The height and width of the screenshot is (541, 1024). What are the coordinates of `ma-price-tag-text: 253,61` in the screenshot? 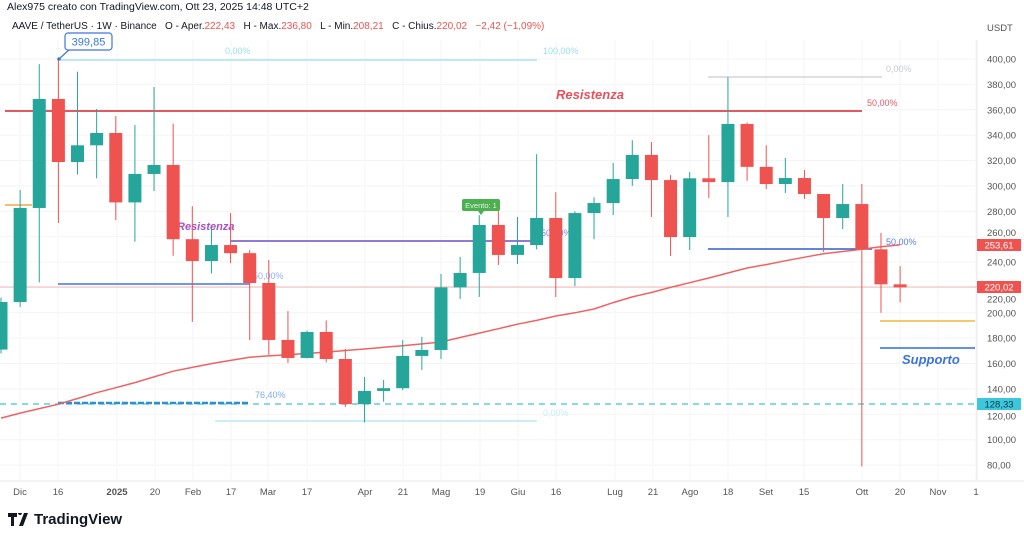 It's located at (998, 246).